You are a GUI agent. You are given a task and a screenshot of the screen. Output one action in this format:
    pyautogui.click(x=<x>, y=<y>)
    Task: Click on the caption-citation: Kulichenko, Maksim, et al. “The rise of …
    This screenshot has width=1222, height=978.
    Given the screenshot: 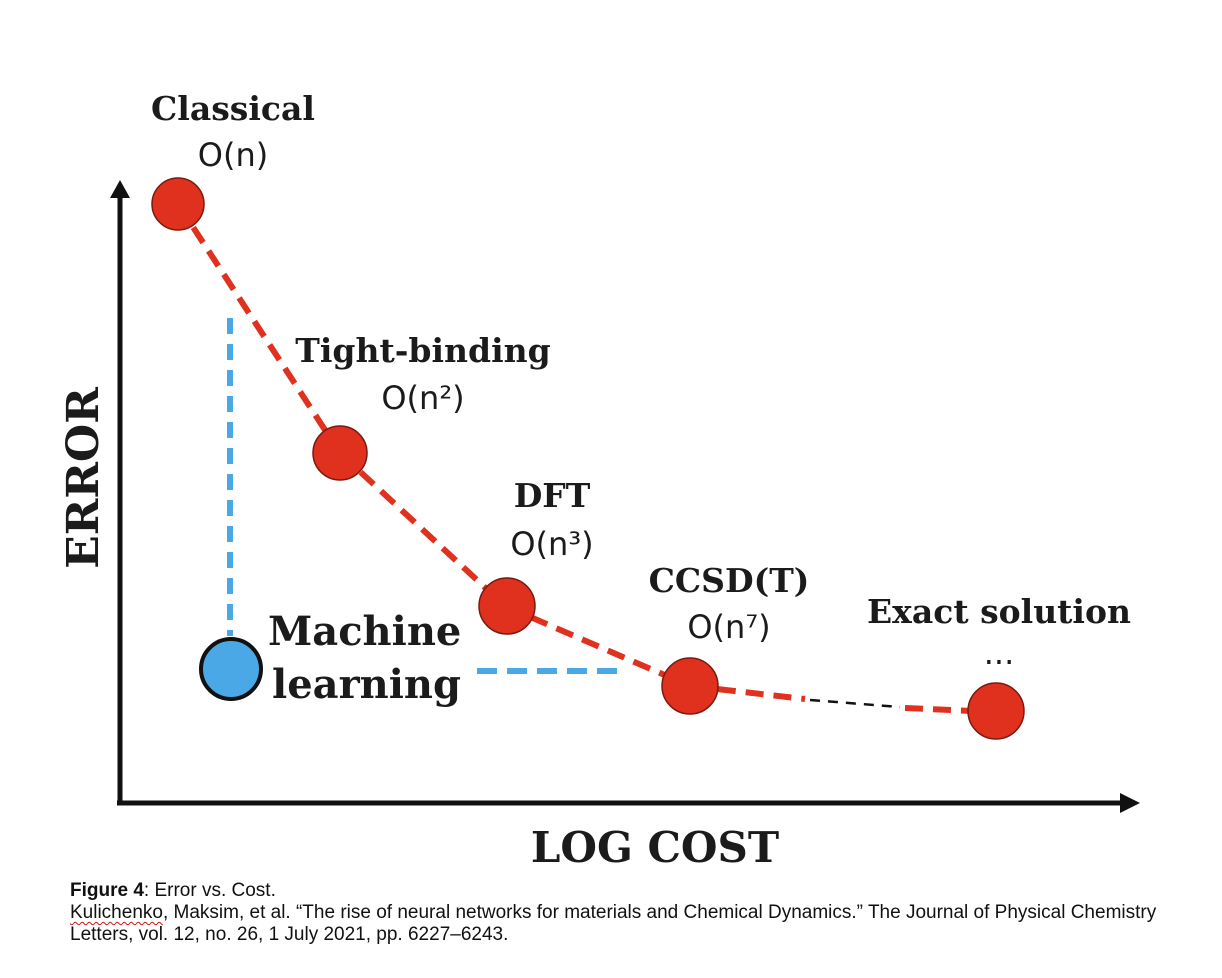 What is the action you would take?
    pyautogui.click(x=630, y=924)
    